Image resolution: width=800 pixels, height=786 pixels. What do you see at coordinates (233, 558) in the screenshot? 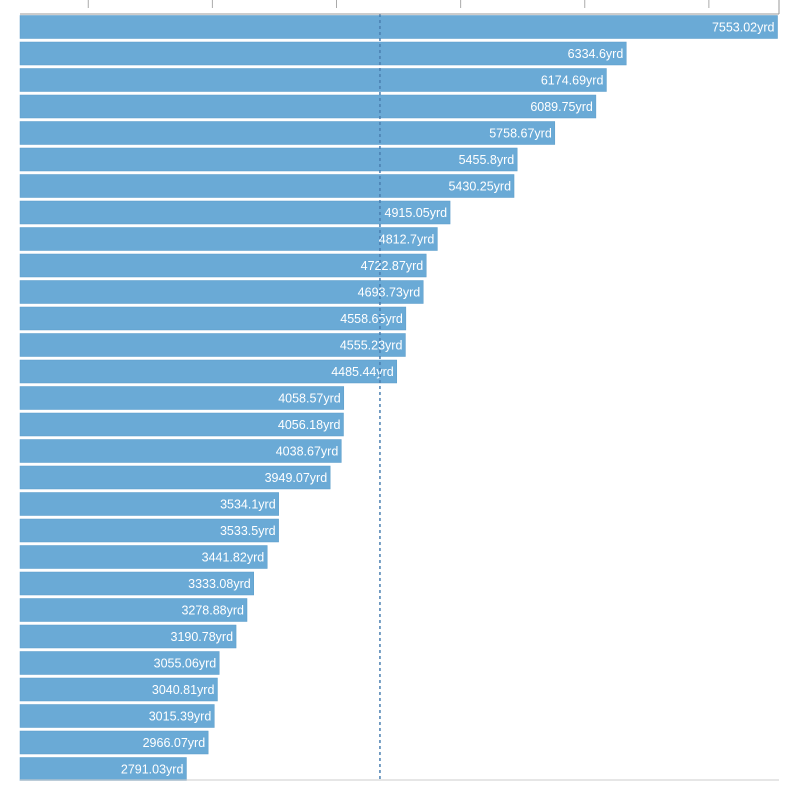
I see `bar-value-label: 3441.82yrd` at bounding box center [233, 558].